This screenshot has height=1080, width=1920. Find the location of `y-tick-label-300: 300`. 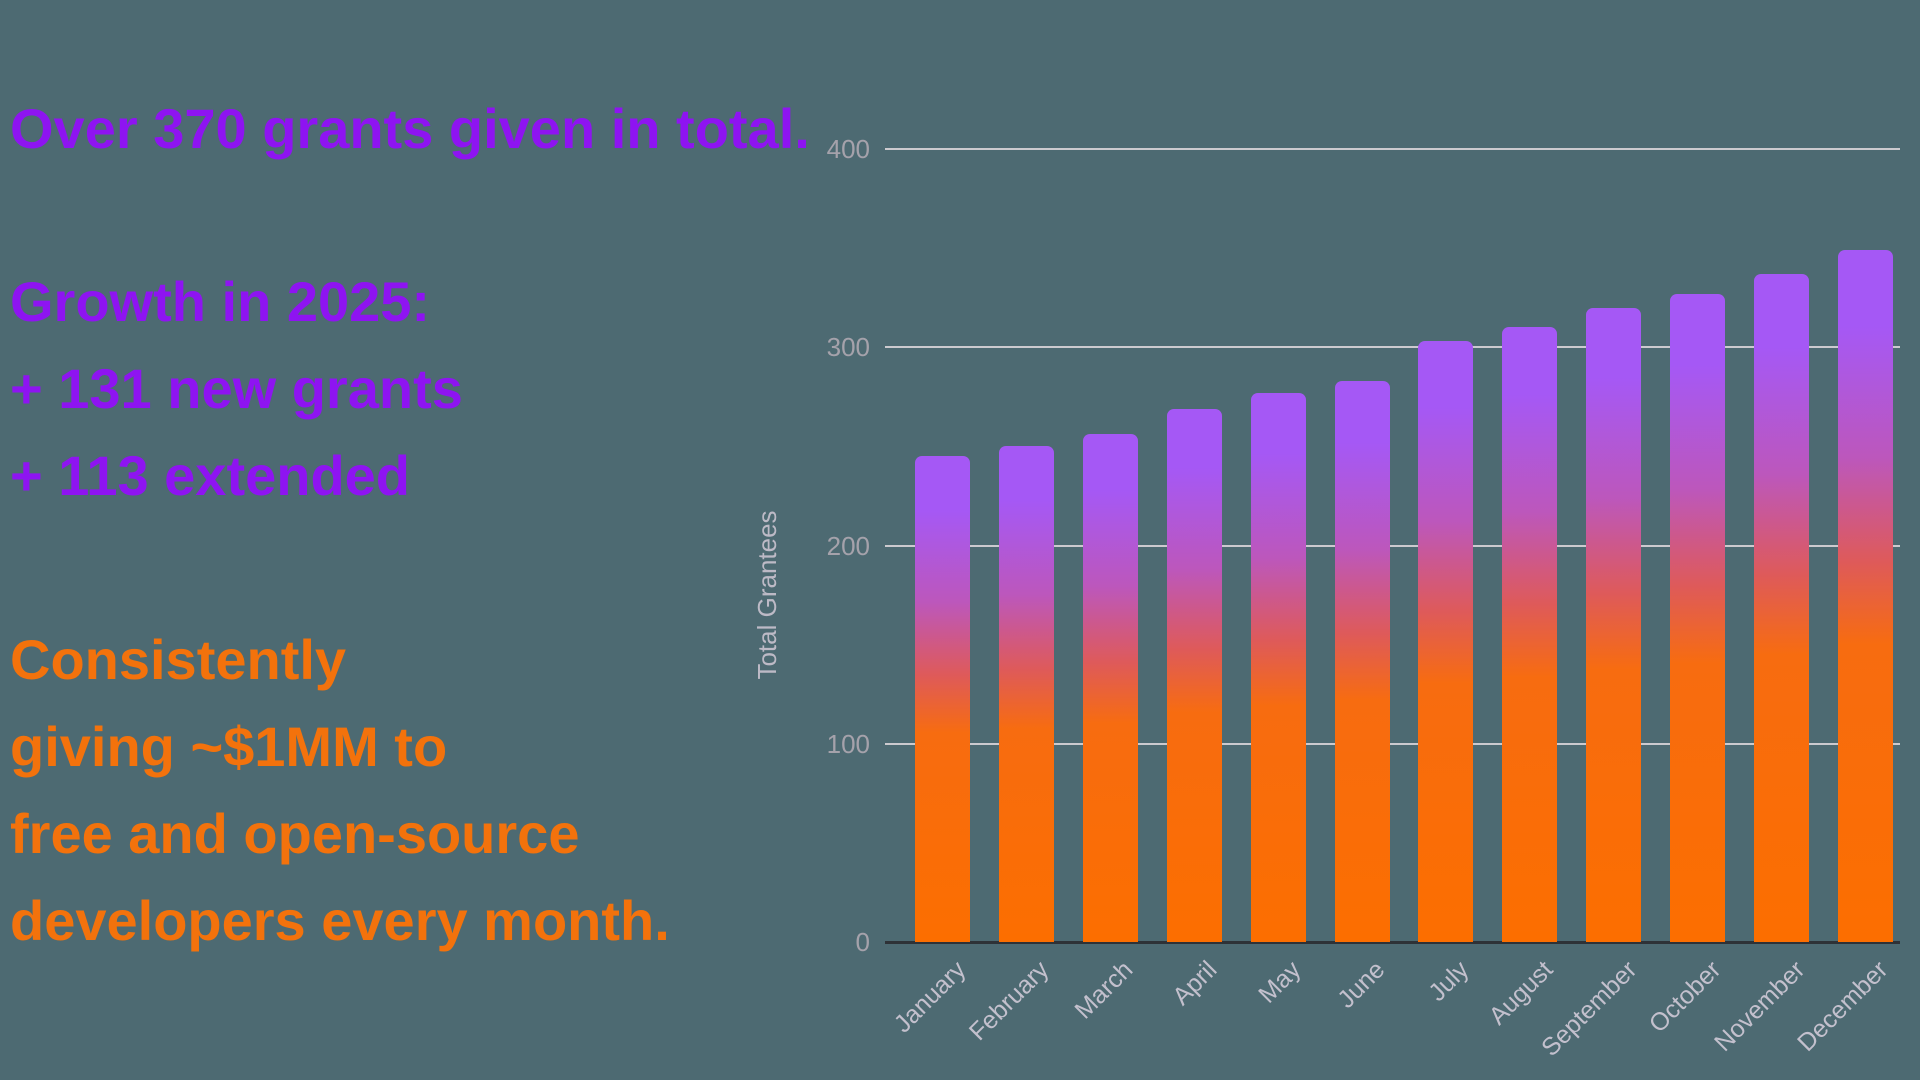

y-tick-label-300: 300 is located at coordinates (848, 347).